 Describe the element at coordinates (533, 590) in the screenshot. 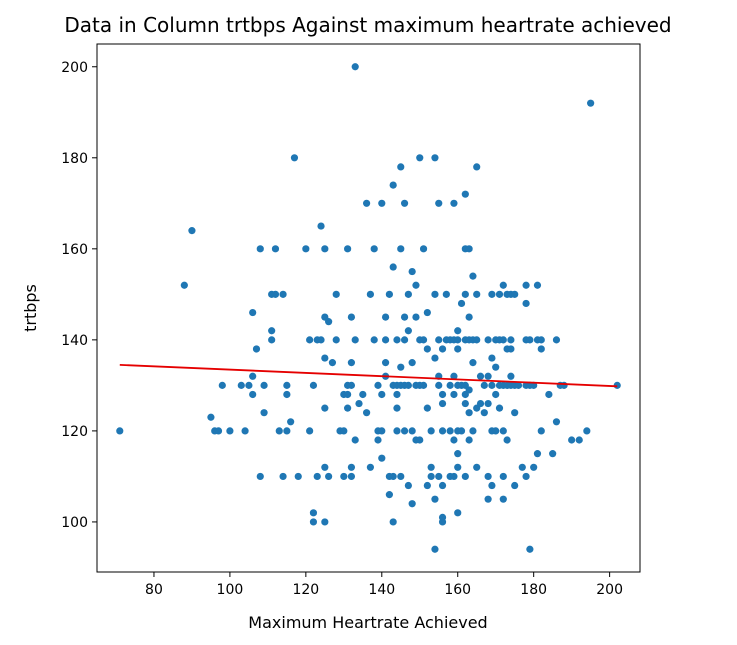

I see `x-tick-label: 180` at that location.